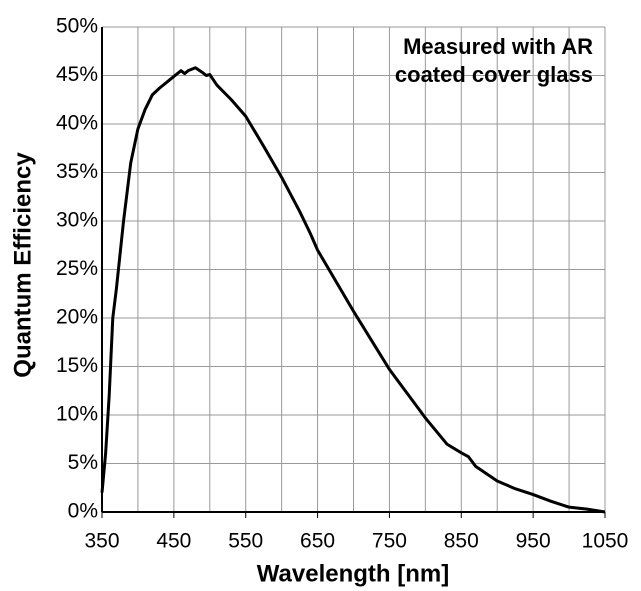  Describe the element at coordinates (77, 317) in the screenshot. I see `y-tick-label: 20%` at that location.